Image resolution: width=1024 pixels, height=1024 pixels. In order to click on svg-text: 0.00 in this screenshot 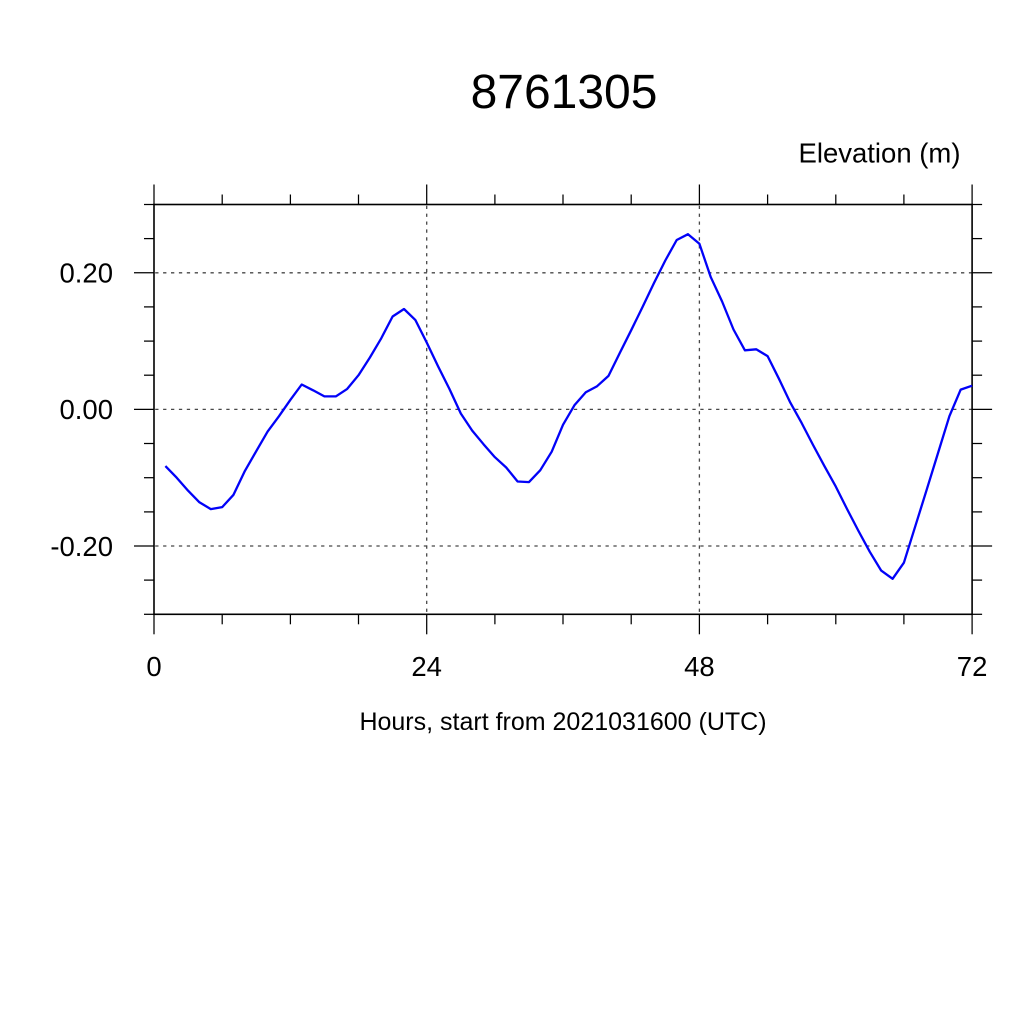, I will do `click(86, 409)`.